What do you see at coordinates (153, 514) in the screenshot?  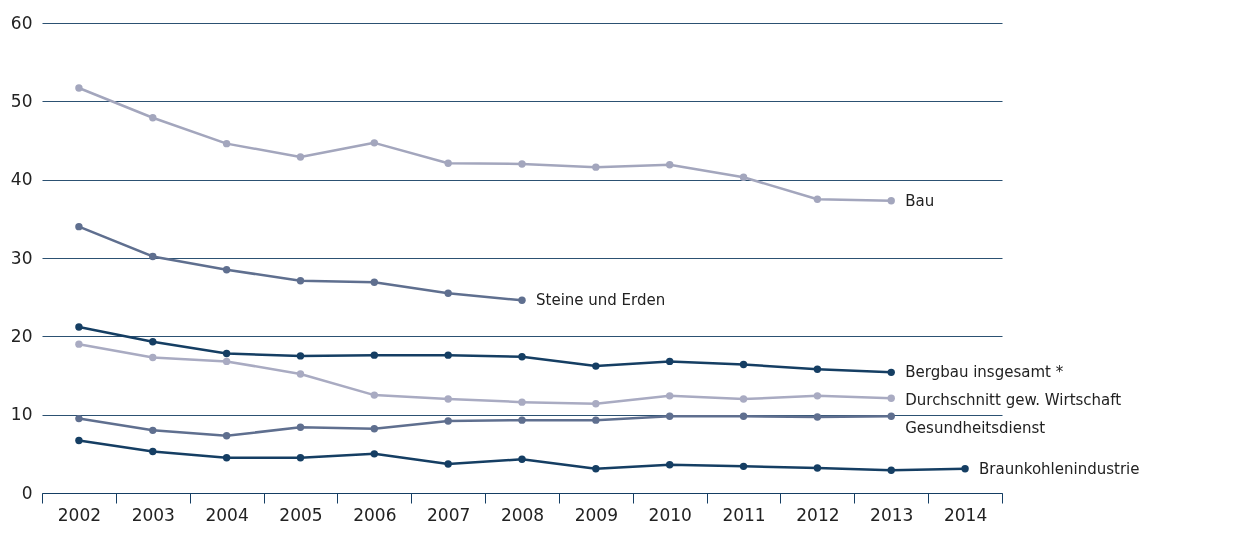 I see `x-tick-label: 2003` at bounding box center [153, 514].